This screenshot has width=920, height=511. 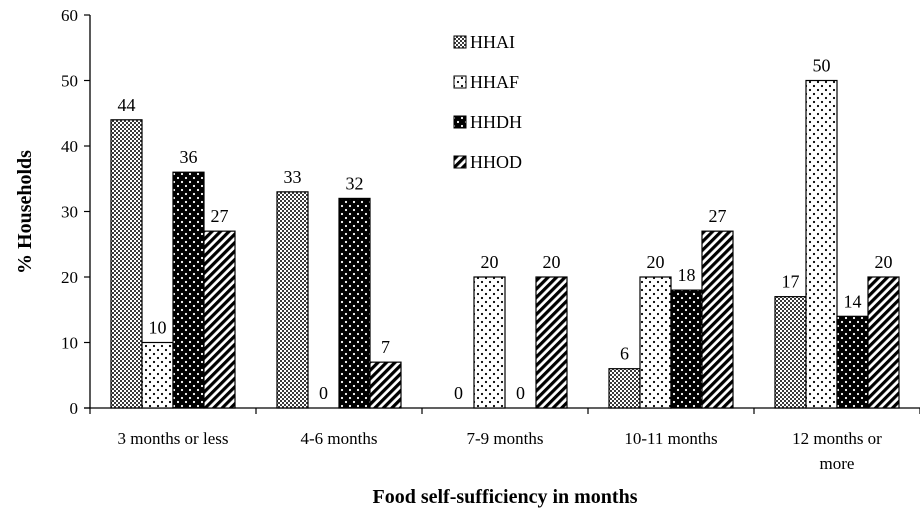 I want to click on y-axis-title: % Households, so click(x=25, y=212).